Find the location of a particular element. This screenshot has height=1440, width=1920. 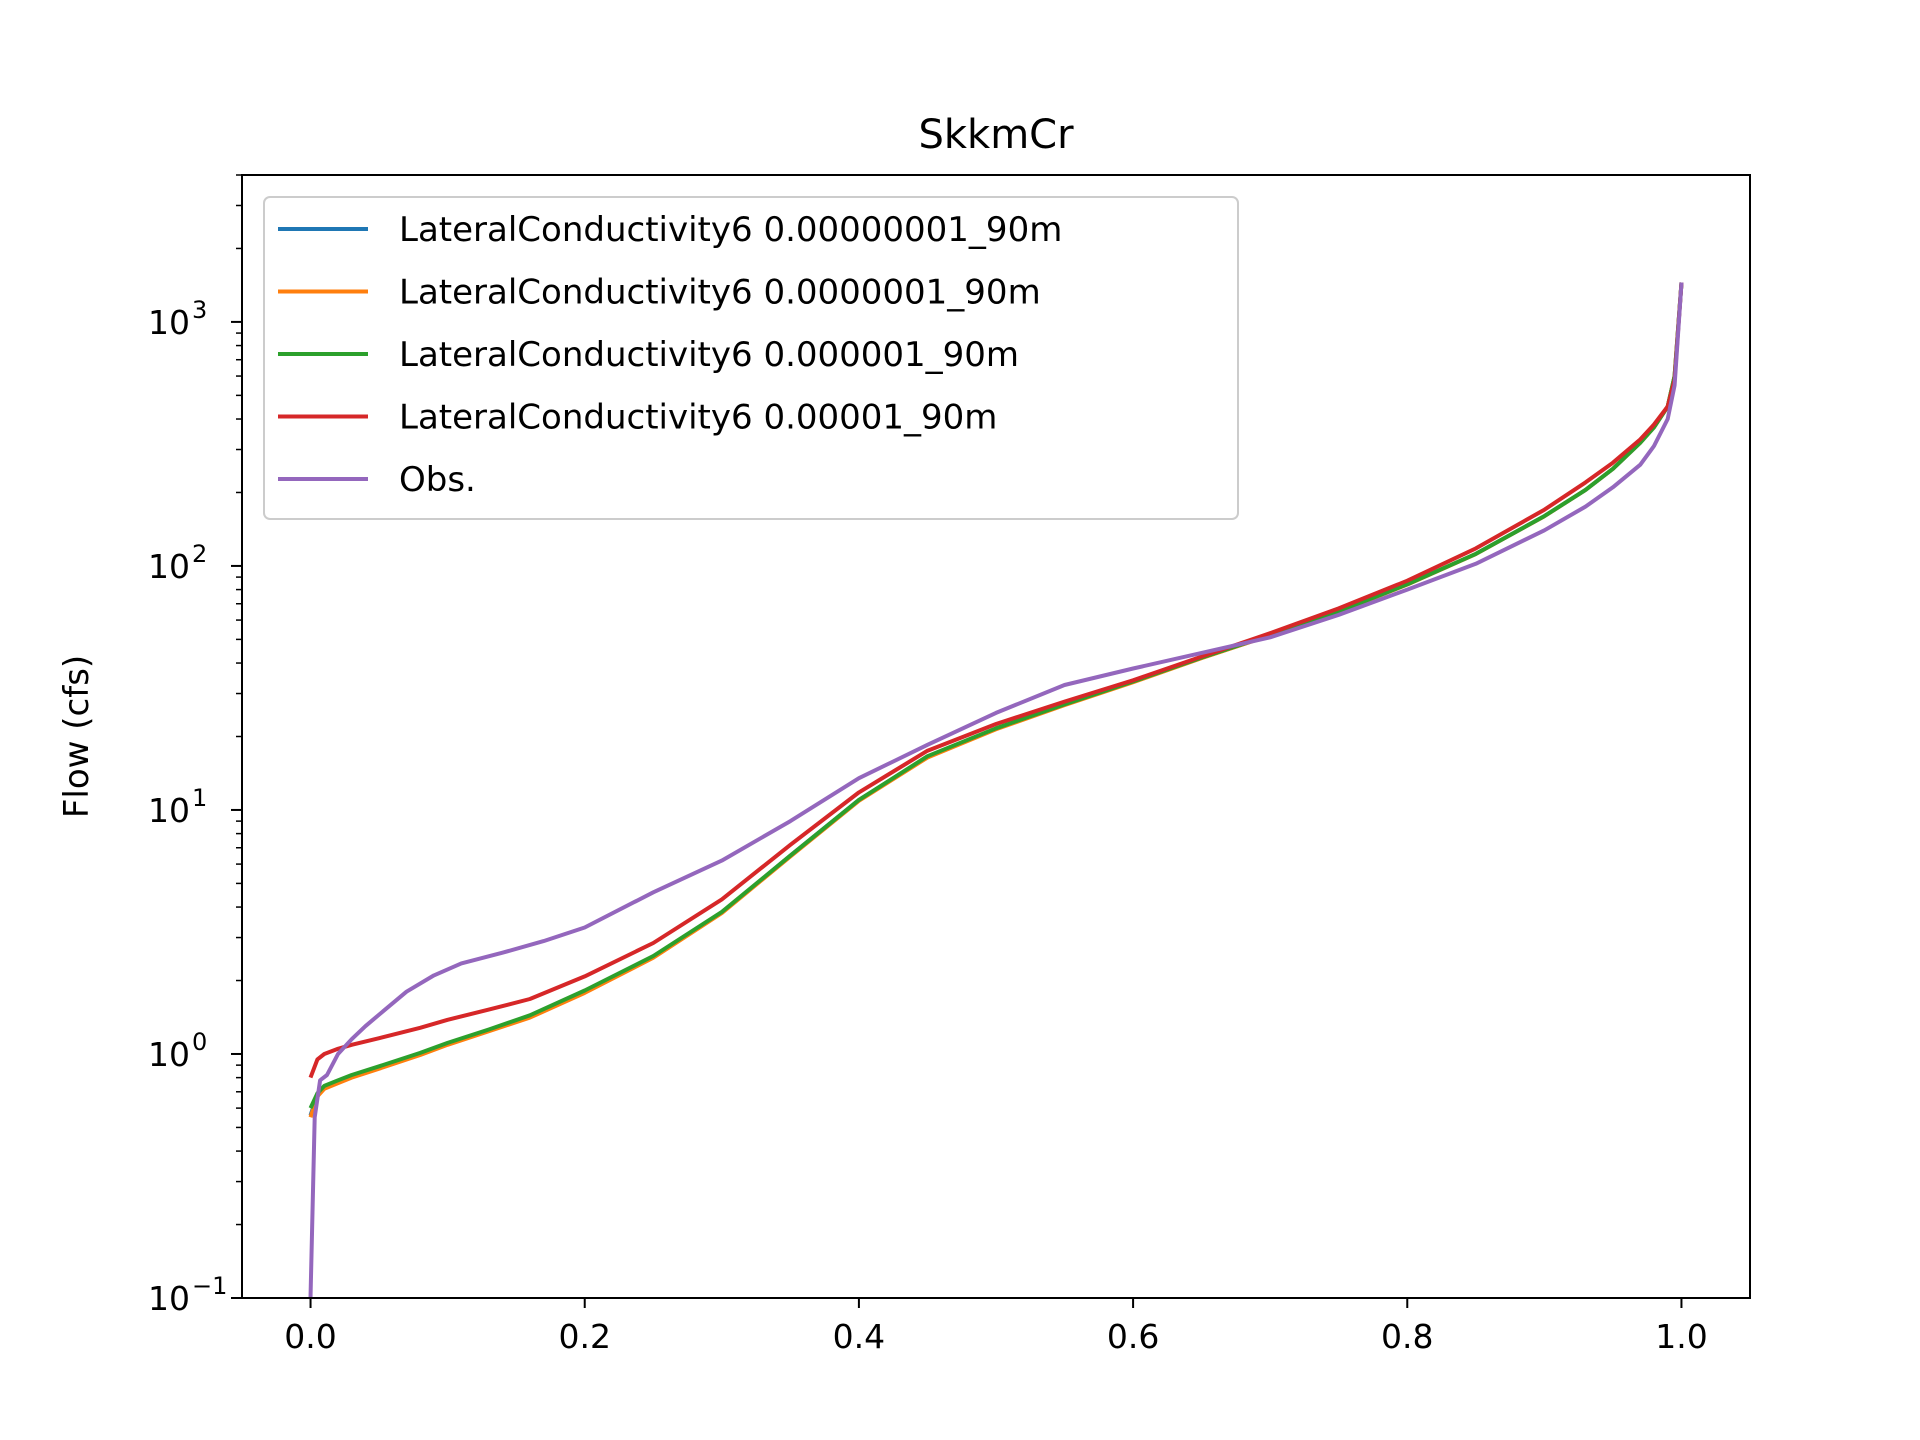

x-axis-ticks: 0.0 0.2 0.4 0.6 0.8 1.0 is located at coordinates (996, 1327).